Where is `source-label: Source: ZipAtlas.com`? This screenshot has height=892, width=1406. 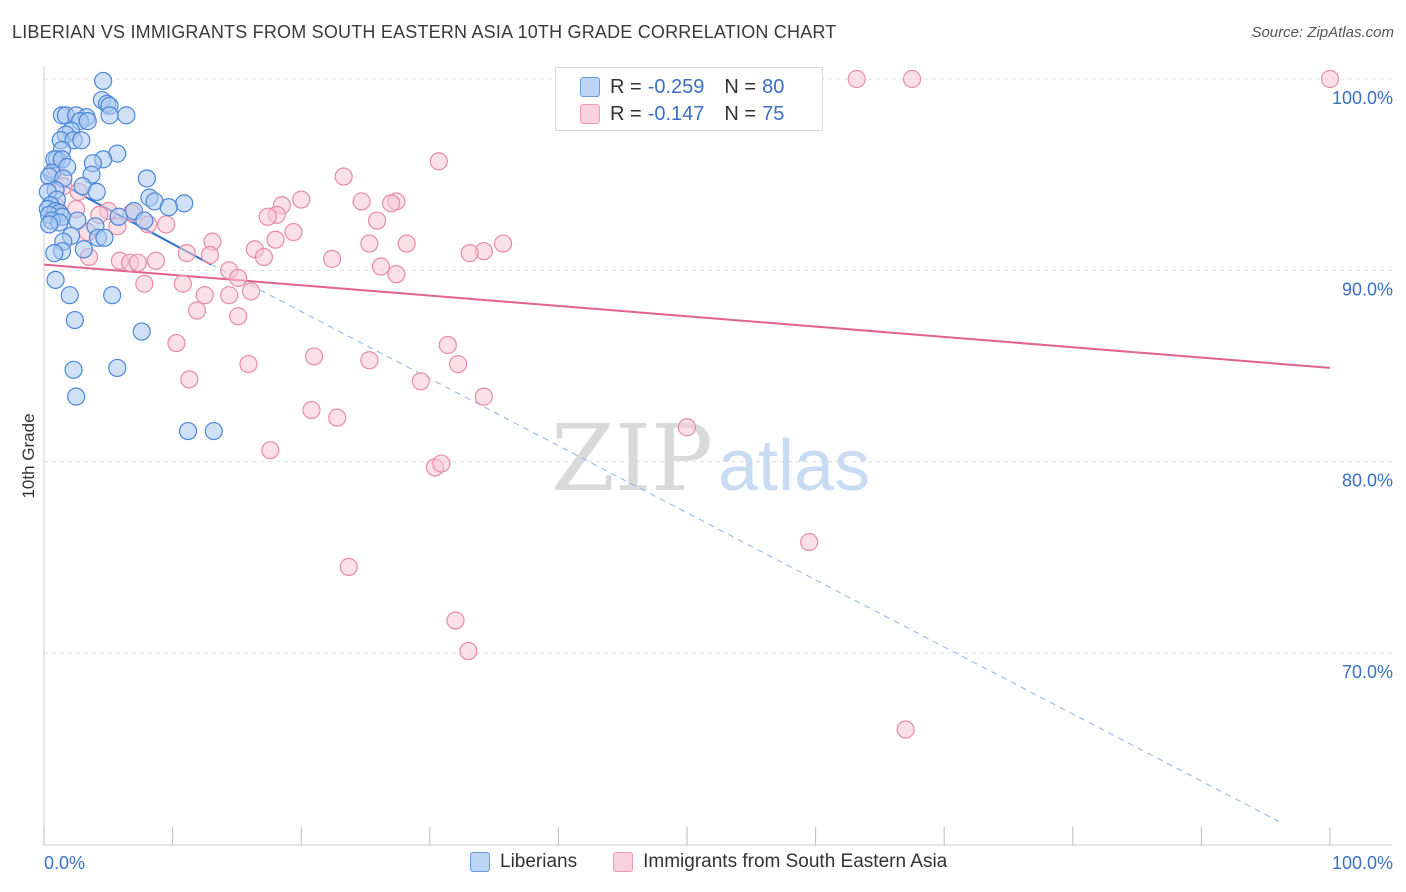
source-label: Source: ZipAtlas.com is located at coordinates (1322, 32).